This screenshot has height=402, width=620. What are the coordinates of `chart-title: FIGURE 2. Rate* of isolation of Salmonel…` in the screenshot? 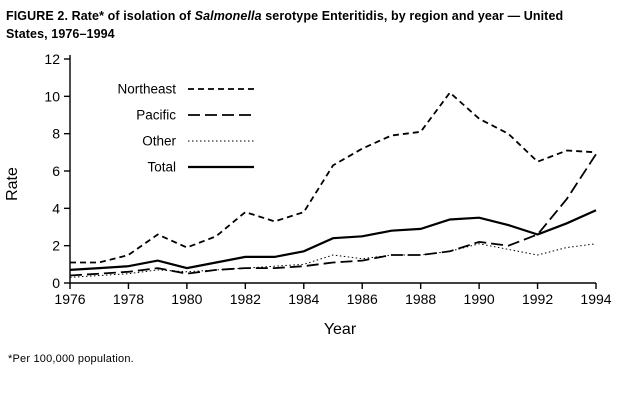 It's located at (308, 22).